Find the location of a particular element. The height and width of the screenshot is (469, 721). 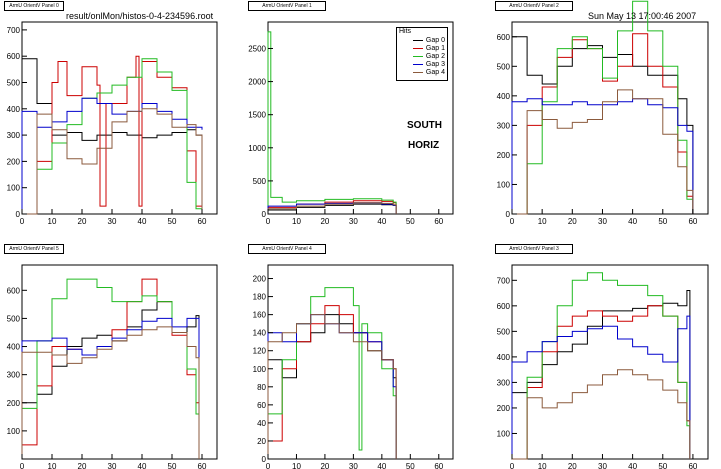

legend-entry-gap4: Gap 4 is located at coordinates (428, 72).